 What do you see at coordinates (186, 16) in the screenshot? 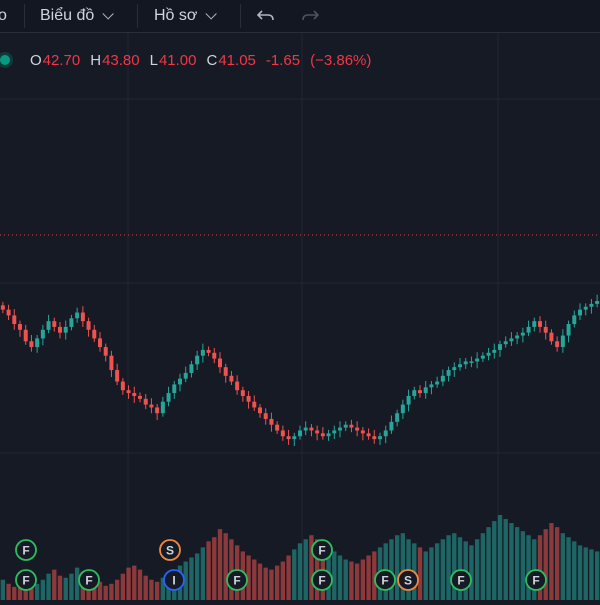
I see `profile-menu-button: Hồ sơ` at bounding box center [186, 16].